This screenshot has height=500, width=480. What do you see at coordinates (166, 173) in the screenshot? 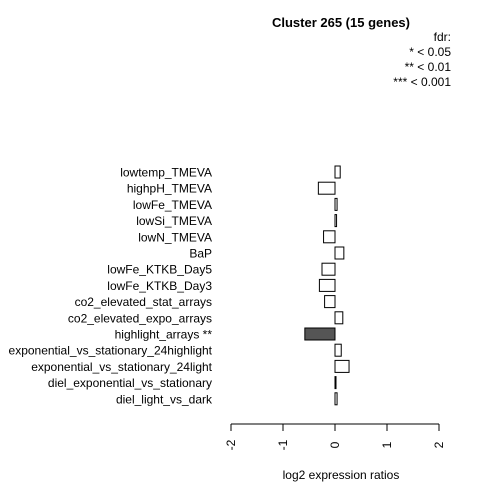
I see `category-label: lowtemp_TMEVA` at bounding box center [166, 173].